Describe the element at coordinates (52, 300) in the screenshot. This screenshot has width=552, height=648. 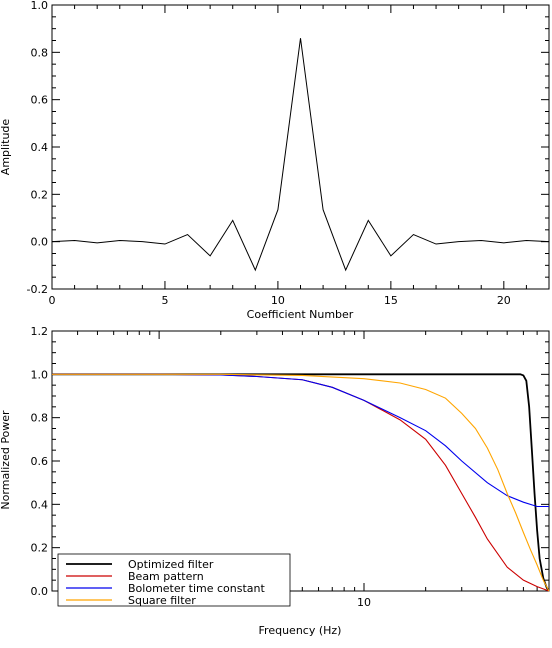
I see `amplitude-x-tick-label: 0` at that location.